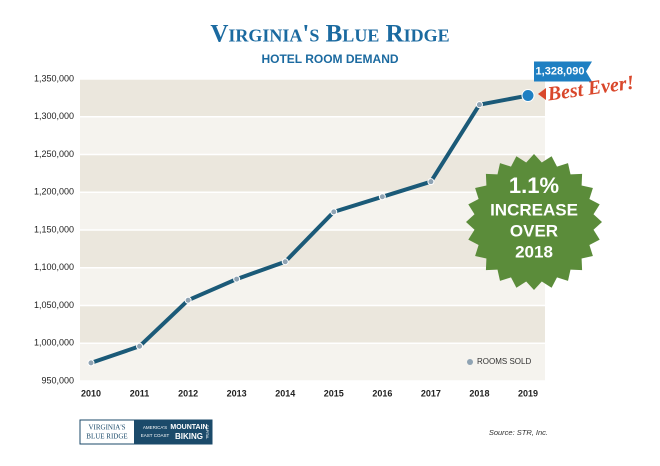 Image resolution: width=660 pixels, height=466 pixels. I want to click on y-tick-label: 1,150,000, so click(54, 229).